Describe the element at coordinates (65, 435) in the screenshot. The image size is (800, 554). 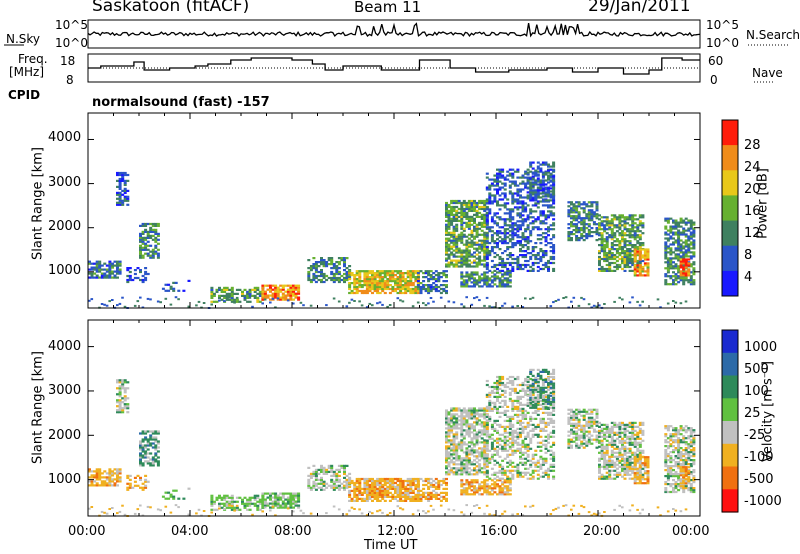
I see `velocity-ytick-2000: 2000` at that location.